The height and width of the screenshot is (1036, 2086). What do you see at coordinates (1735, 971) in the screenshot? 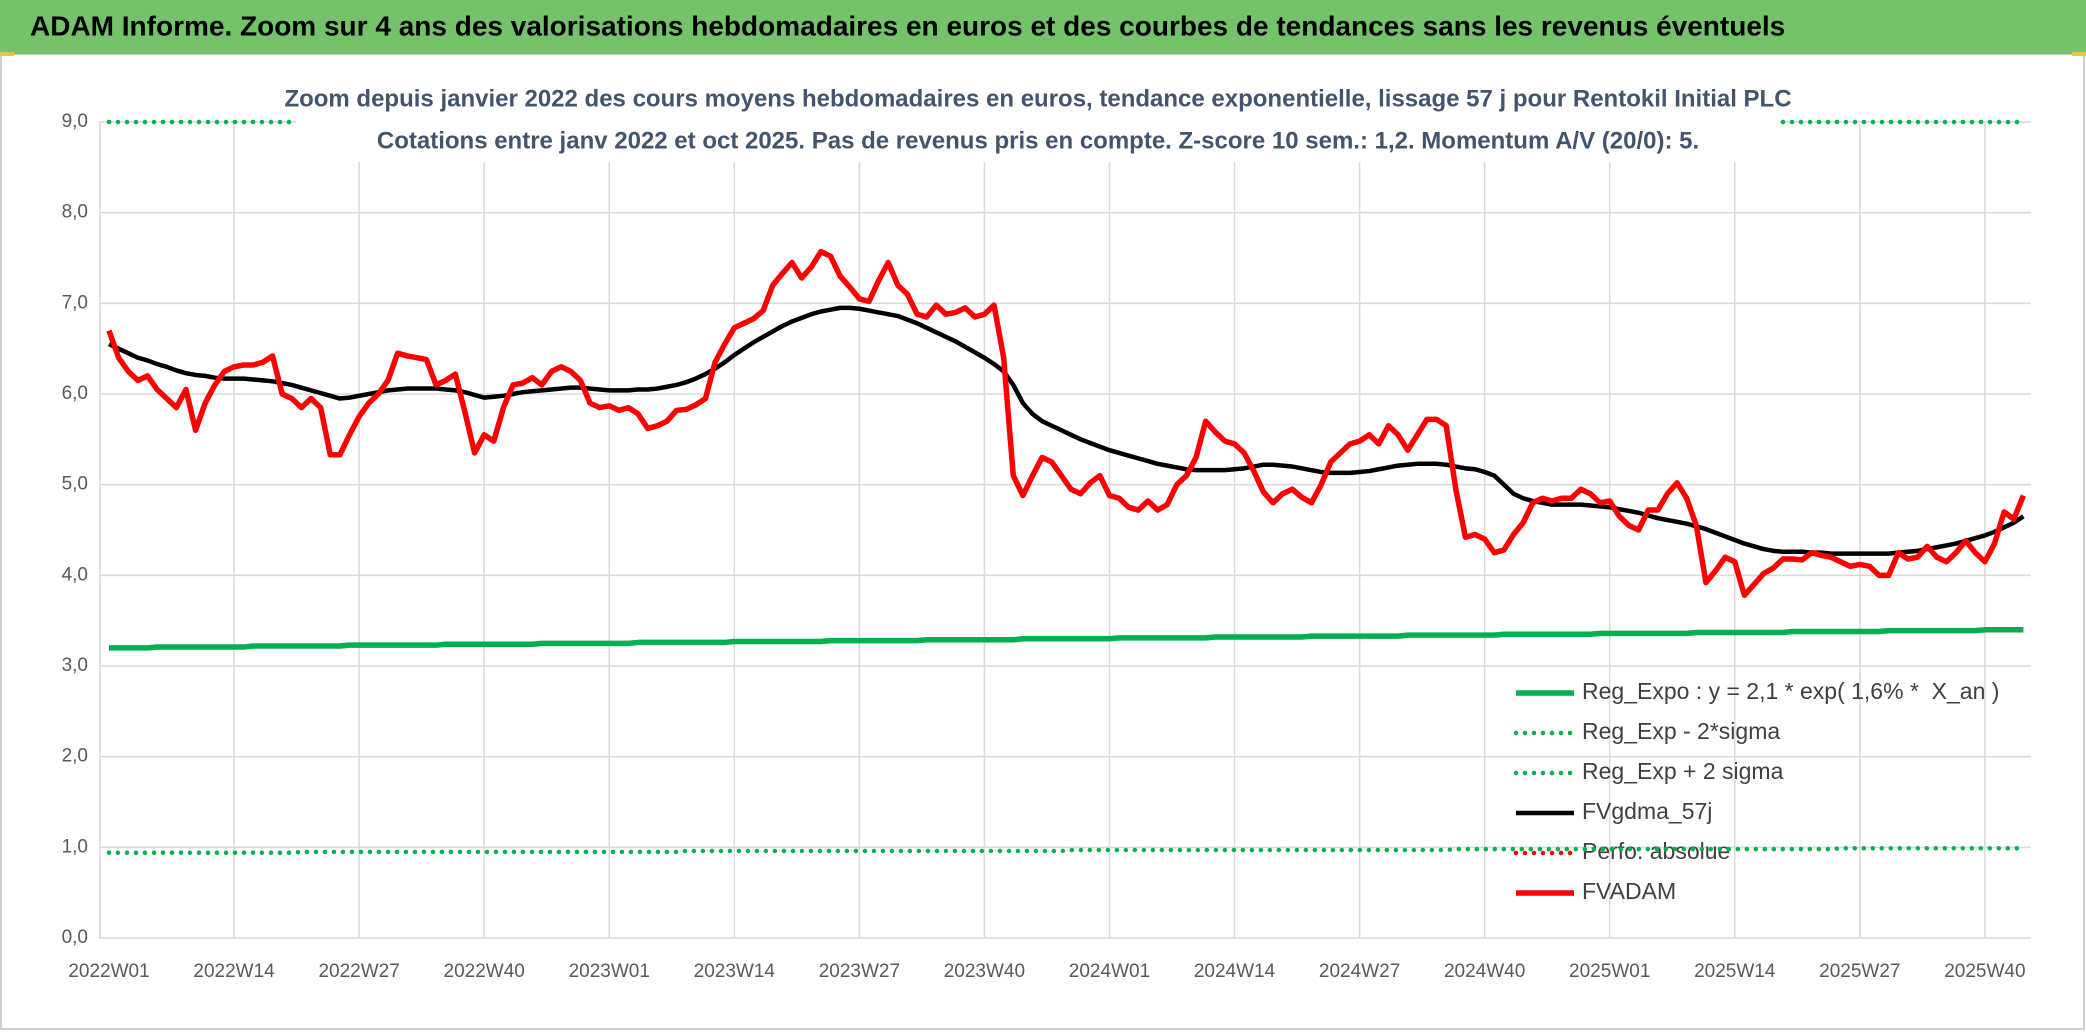
I see `x-tick-label: 2025W14` at bounding box center [1735, 971].